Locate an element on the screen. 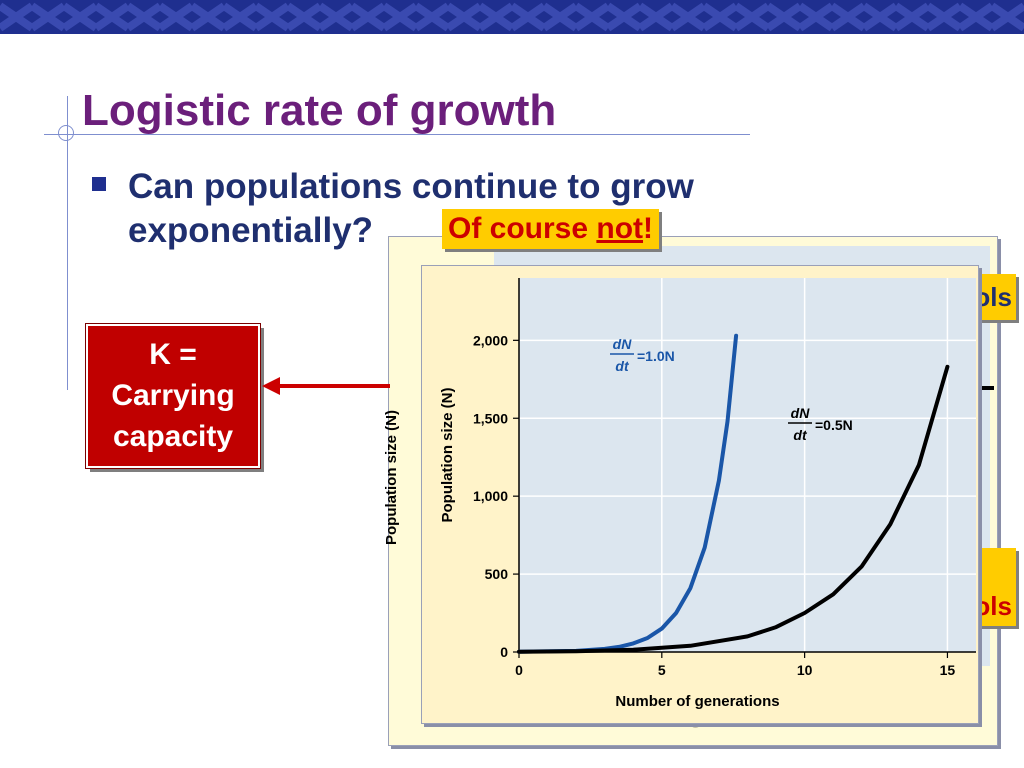  carrying-capacity-box: K = Carrying capacity is located at coordinates (173, 396).